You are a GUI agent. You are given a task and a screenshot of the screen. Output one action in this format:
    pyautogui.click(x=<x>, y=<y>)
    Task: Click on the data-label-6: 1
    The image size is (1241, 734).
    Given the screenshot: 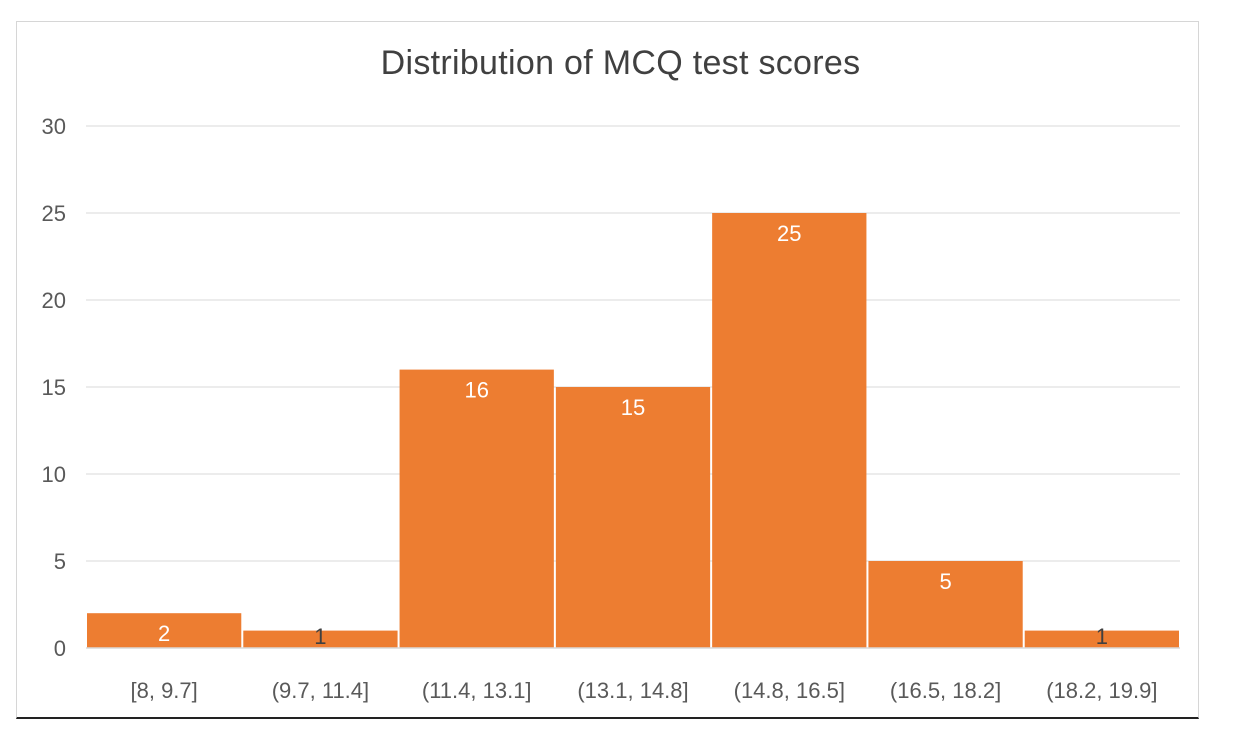 What is the action you would take?
    pyautogui.click(x=1102, y=636)
    